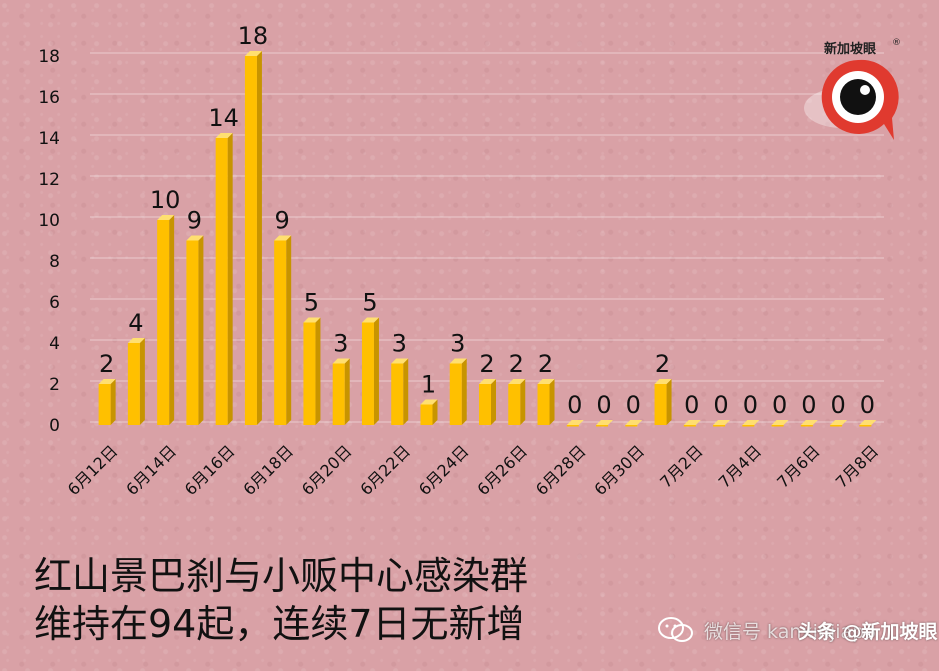 The image size is (939, 671). Describe the element at coordinates (49, 57) in the screenshot. I see `y-tick-label: 18` at that location.